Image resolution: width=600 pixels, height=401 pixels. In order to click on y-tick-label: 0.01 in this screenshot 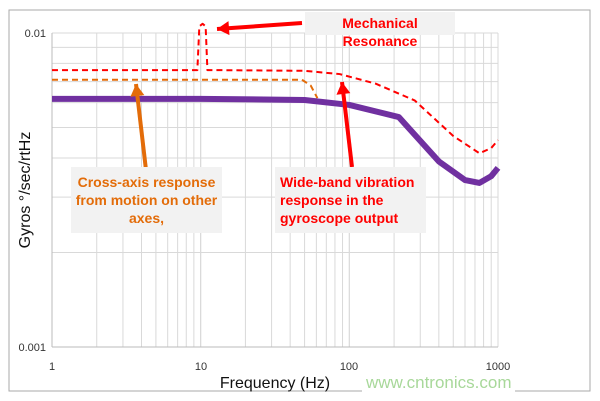, I will do `click(35, 34)`.